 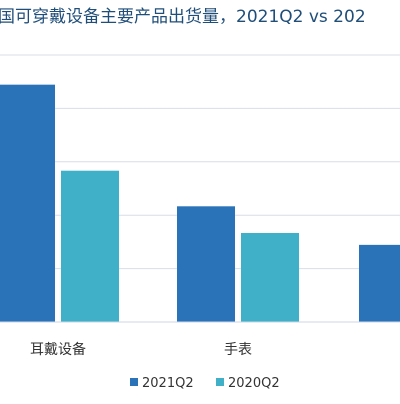 I want to click on category-label: 手表, so click(x=238, y=350).